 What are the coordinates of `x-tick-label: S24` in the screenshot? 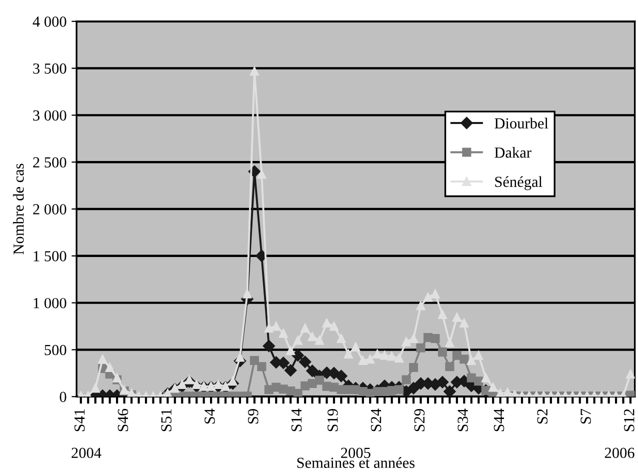 It's located at (376, 420).